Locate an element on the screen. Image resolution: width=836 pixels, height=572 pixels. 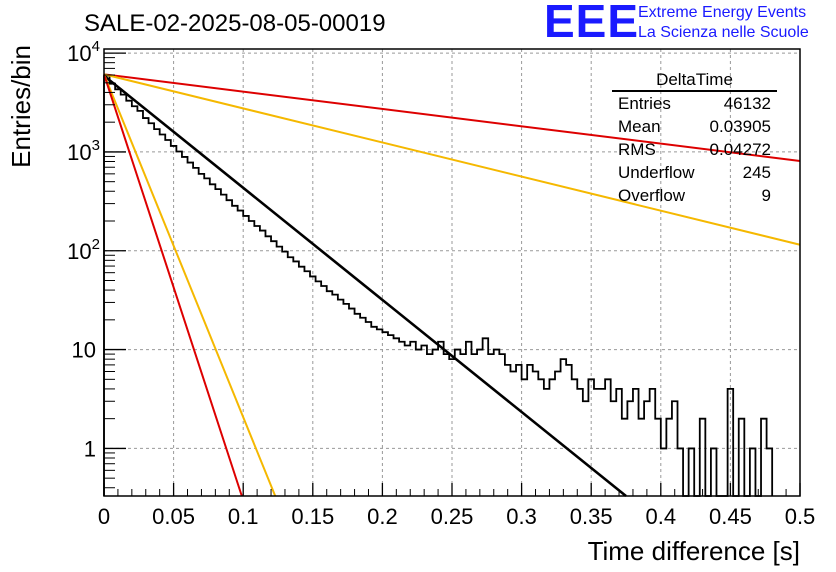
stats-row-entries: Entries 46132 is located at coordinates (694, 103).